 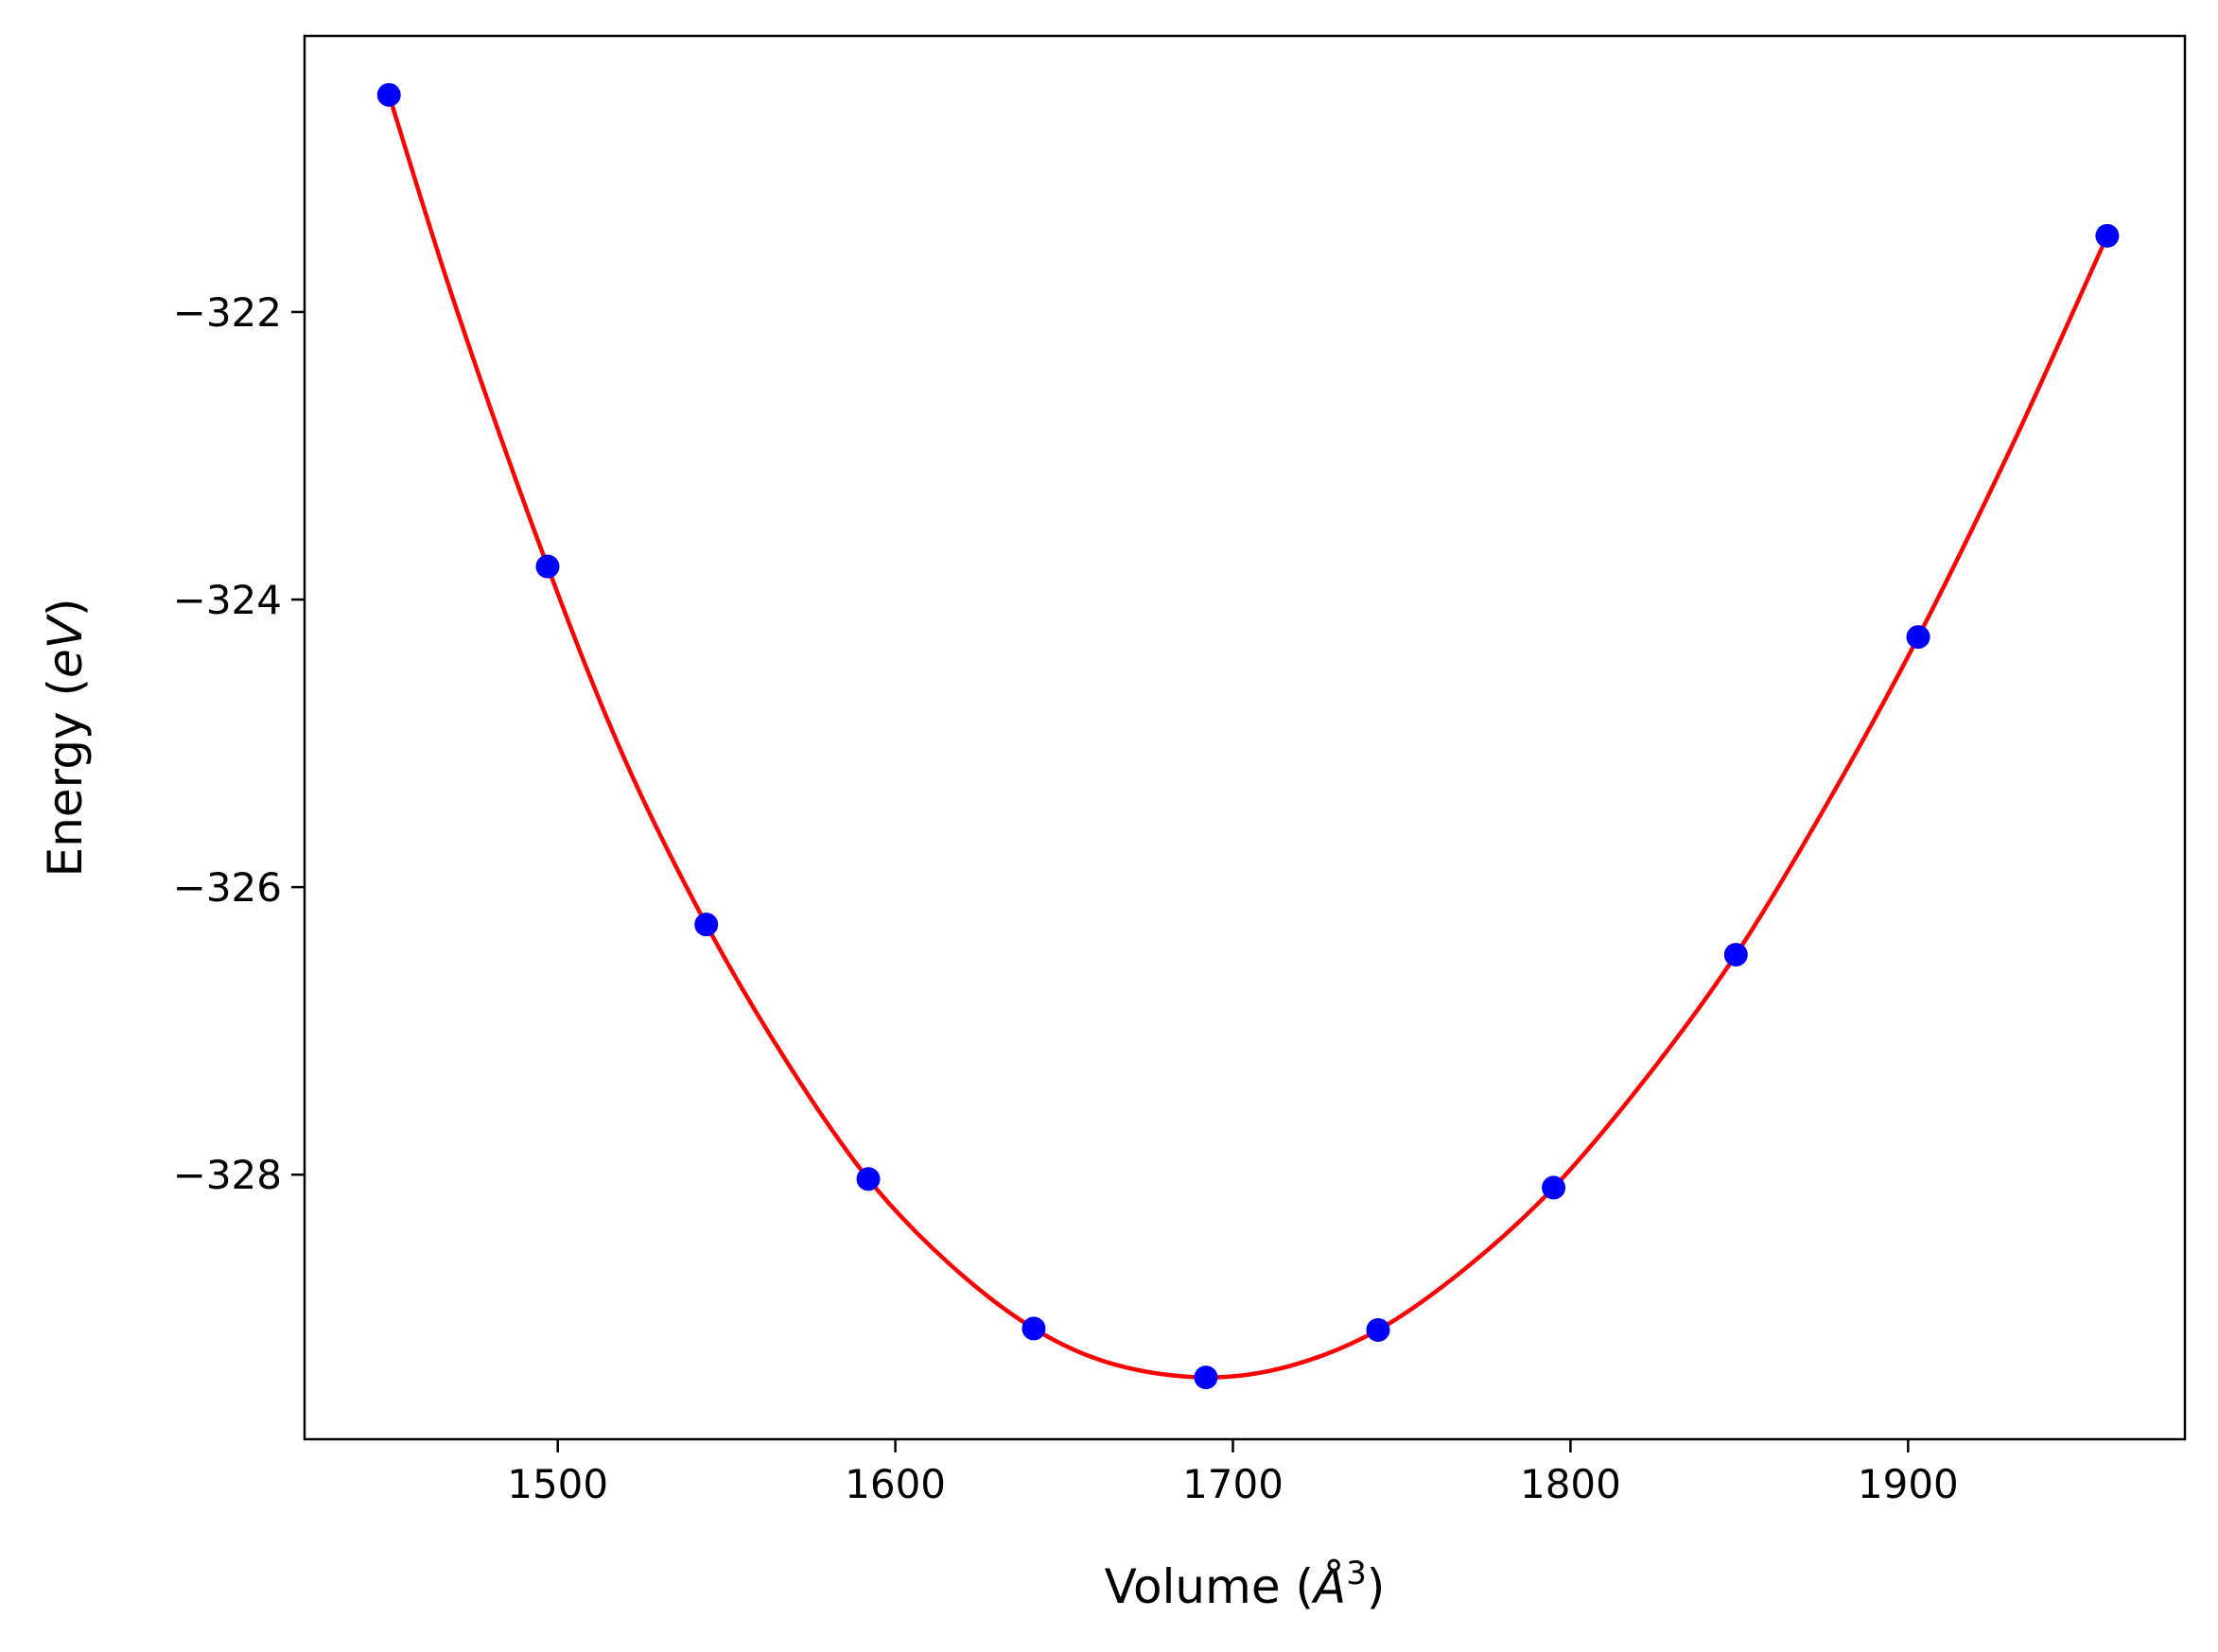 What do you see at coordinates (1233, 1484) in the screenshot?
I see `x-tick-label: 1700` at bounding box center [1233, 1484].